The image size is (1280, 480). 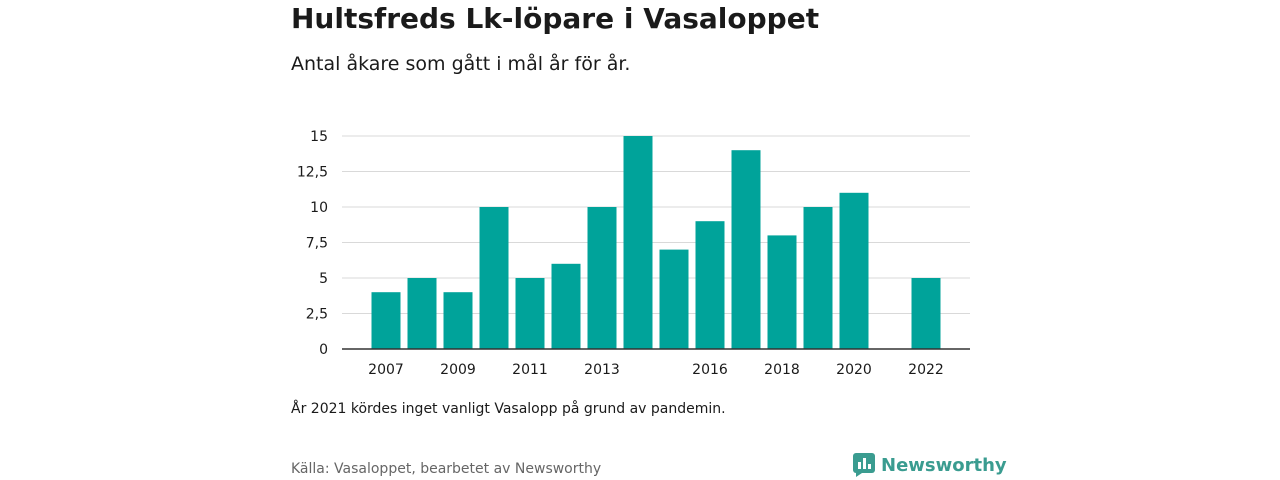 What do you see at coordinates (530, 313) in the screenshot?
I see `bar-2011` at bounding box center [530, 313].